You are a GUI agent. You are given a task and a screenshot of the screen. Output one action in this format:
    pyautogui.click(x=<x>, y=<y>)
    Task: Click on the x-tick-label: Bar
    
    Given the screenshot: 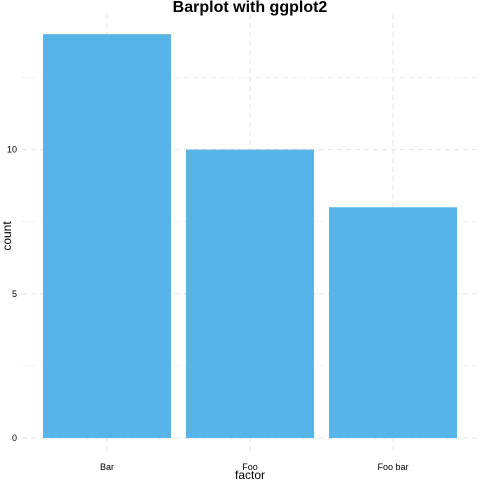 What is the action you would take?
    pyautogui.click(x=107, y=467)
    